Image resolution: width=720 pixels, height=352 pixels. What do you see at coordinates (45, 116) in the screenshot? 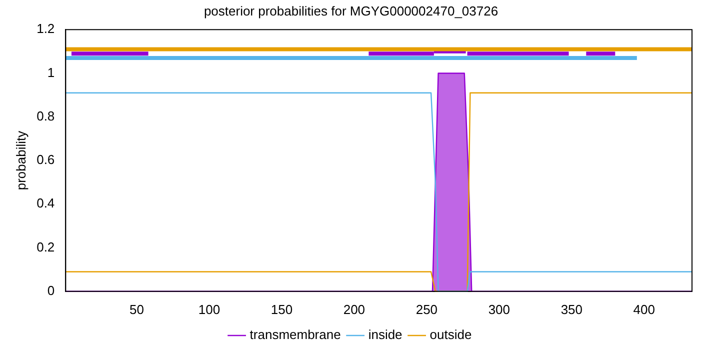
I see `y-tick-label: 0.8` at bounding box center [45, 116].